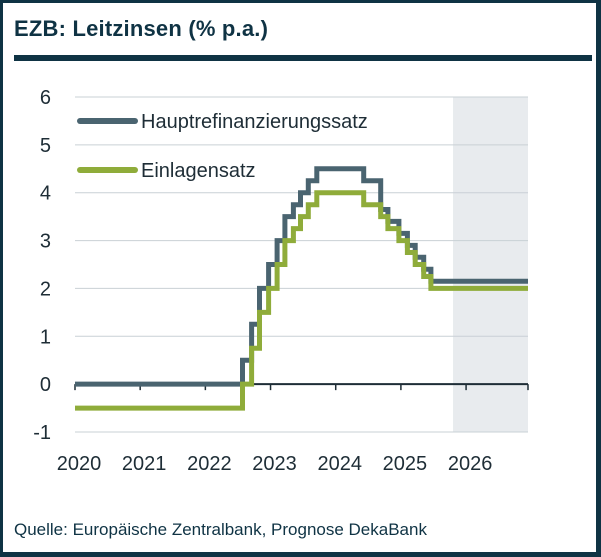  What do you see at coordinates (42, 433) in the screenshot?
I see `y-tick-label: -1` at bounding box center [42, 433].